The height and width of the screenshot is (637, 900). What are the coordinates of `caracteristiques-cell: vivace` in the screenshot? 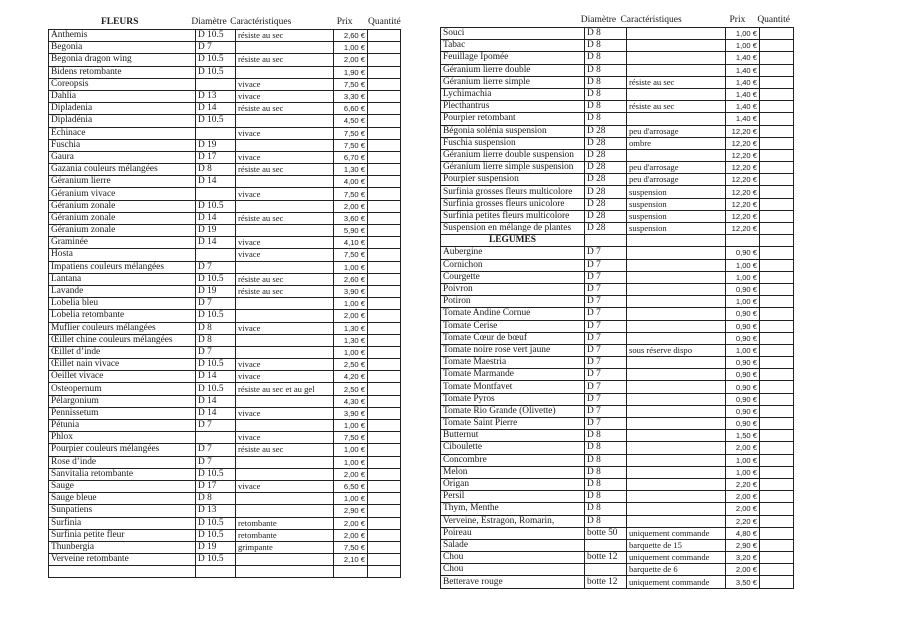 It's located at (284, 194).